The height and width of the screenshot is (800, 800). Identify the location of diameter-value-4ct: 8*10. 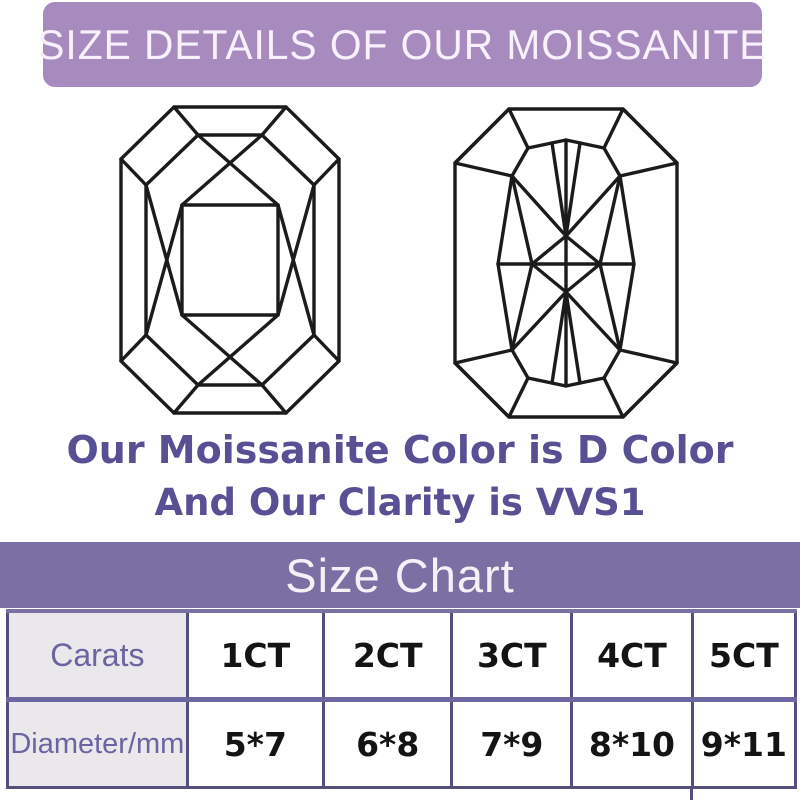
(632, 743).